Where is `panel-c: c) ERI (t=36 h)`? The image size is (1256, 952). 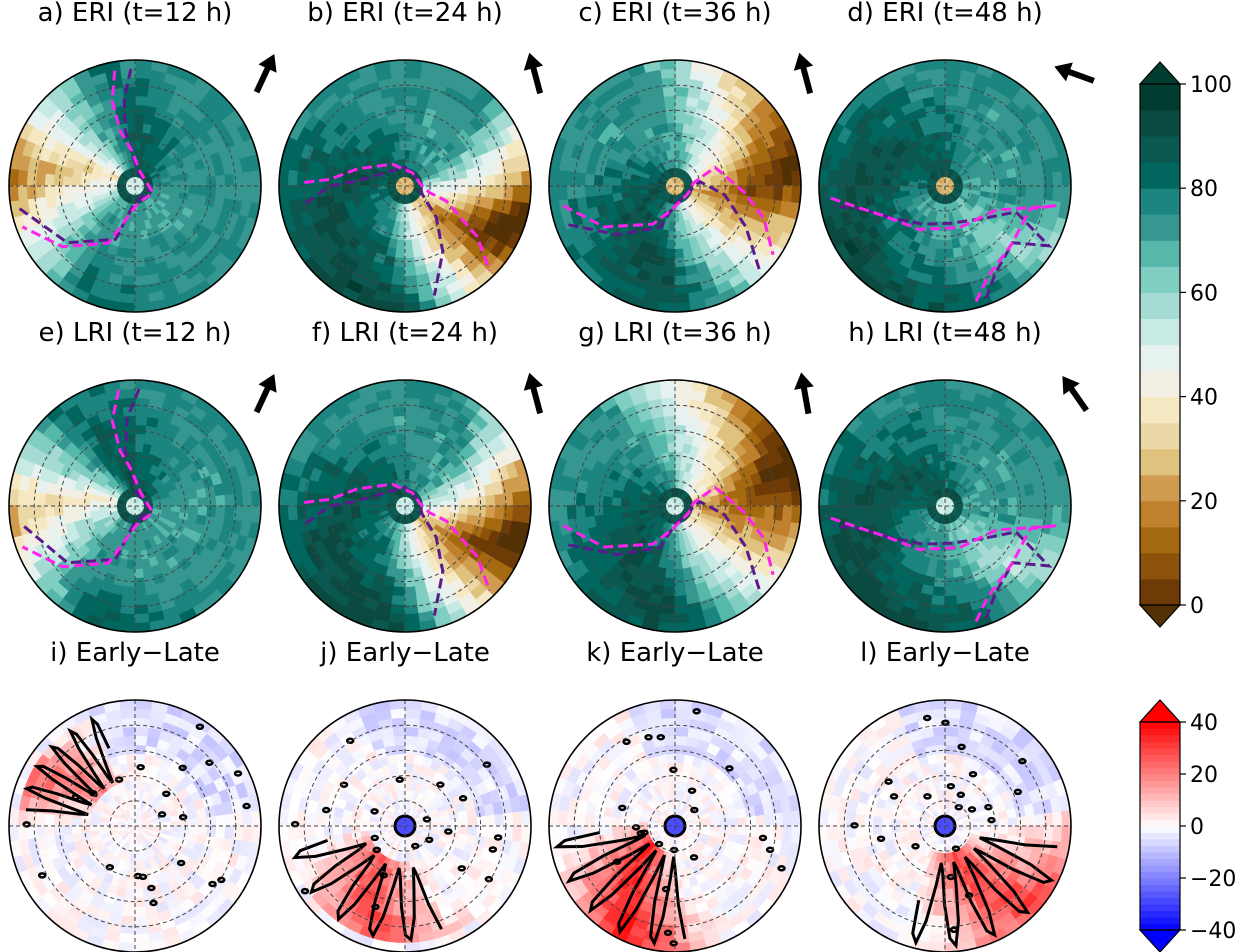
panel-c: c) ERI (t=36 h) is located at coordinates (681, 156).